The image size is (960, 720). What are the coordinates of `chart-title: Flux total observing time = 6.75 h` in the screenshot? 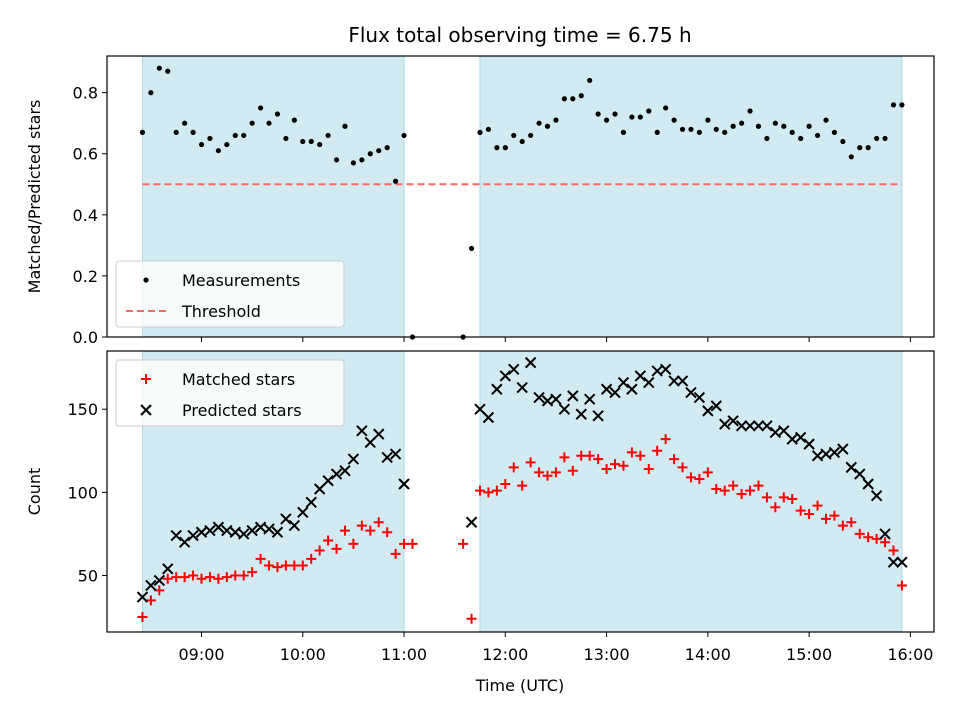 It's located at (519, 35).